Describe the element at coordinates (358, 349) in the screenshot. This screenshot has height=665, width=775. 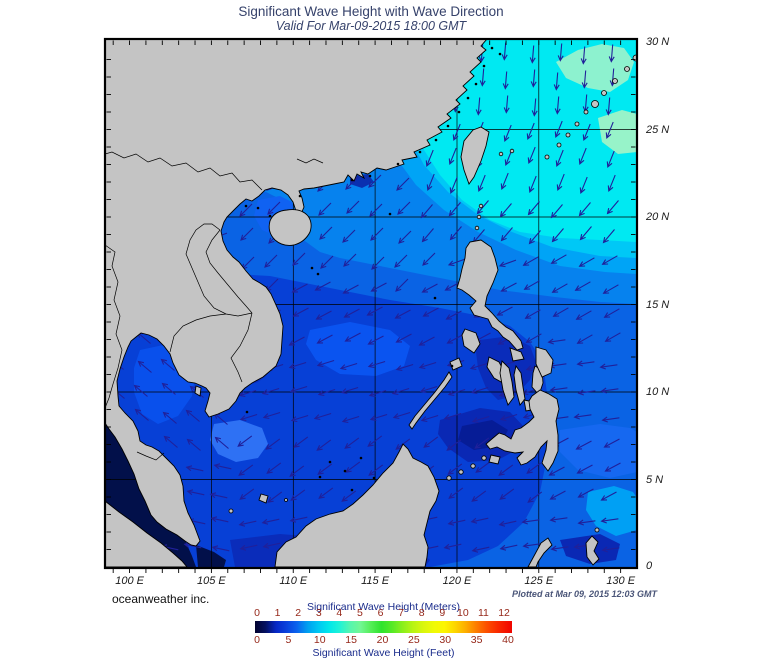
I see `central-scs-bright` at that location.